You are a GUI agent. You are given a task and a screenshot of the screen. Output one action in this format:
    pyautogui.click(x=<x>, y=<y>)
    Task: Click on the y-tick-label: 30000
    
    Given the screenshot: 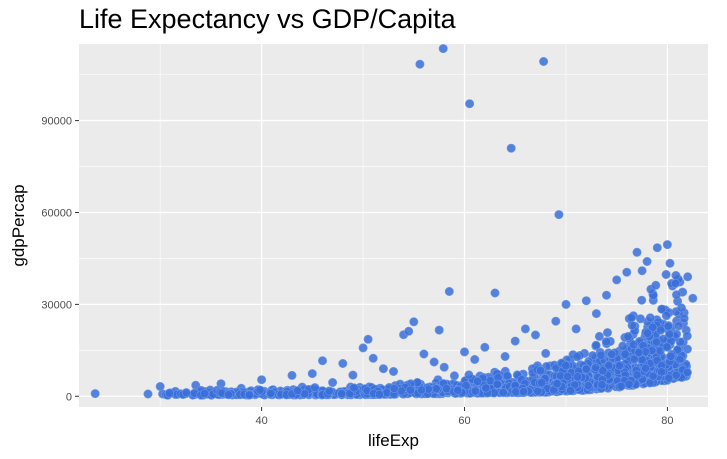 What is the action you would take?
    pyautogui.click(x=56, y=305)
    